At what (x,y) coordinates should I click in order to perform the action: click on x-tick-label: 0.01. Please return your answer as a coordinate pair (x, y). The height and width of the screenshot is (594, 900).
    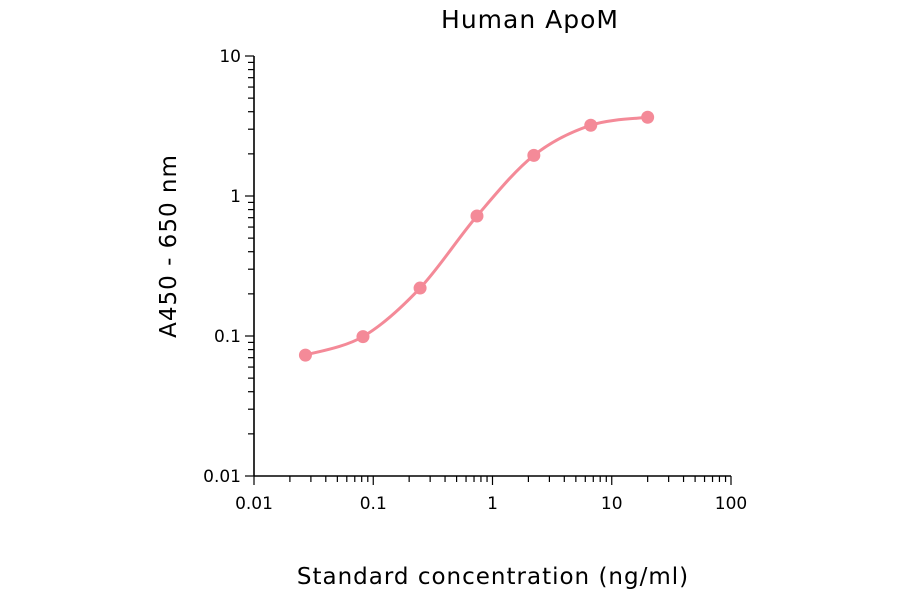
    Looking at the image, I should click on (254, 504).